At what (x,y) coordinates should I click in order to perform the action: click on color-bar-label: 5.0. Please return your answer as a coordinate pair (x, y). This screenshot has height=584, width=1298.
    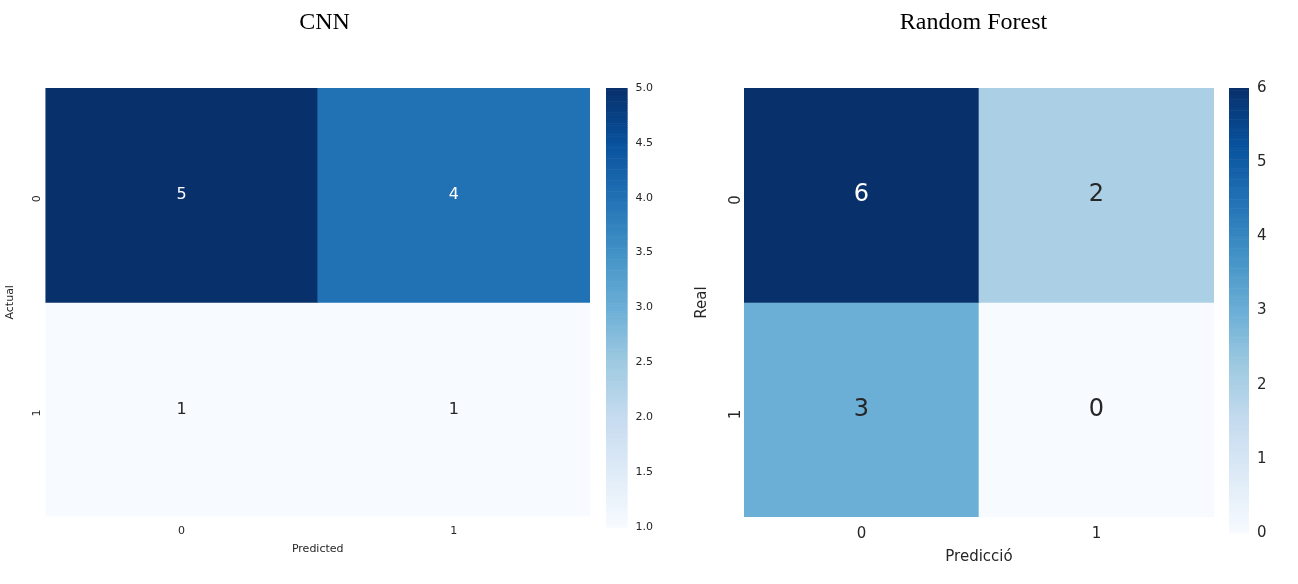
    Looking at the image, I should click on (644, 87).